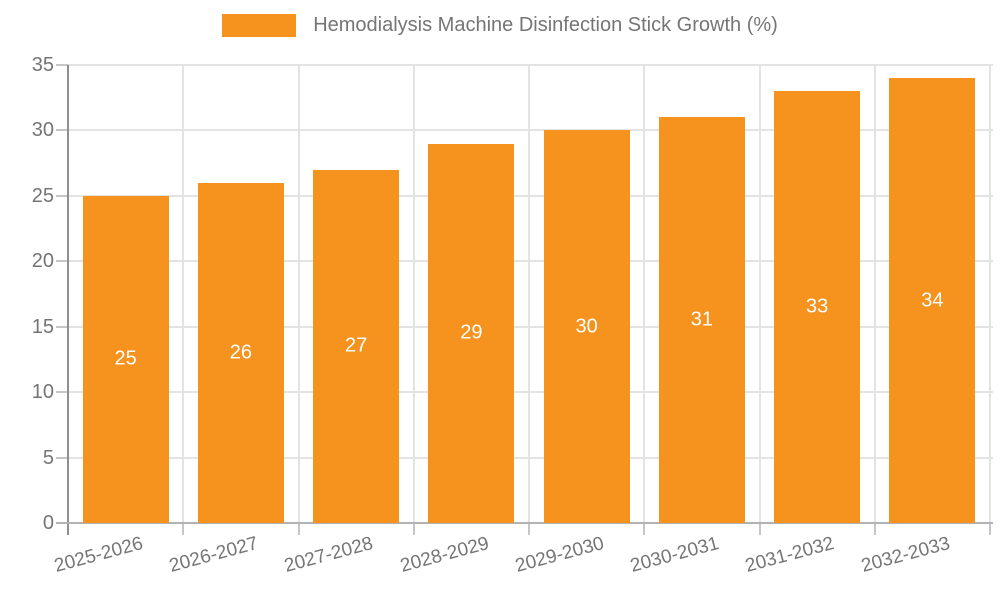 Image resolution: width=1000 pixels, height=600 pixels. I want to click on bar-value-label: 27, so click(356, 345).